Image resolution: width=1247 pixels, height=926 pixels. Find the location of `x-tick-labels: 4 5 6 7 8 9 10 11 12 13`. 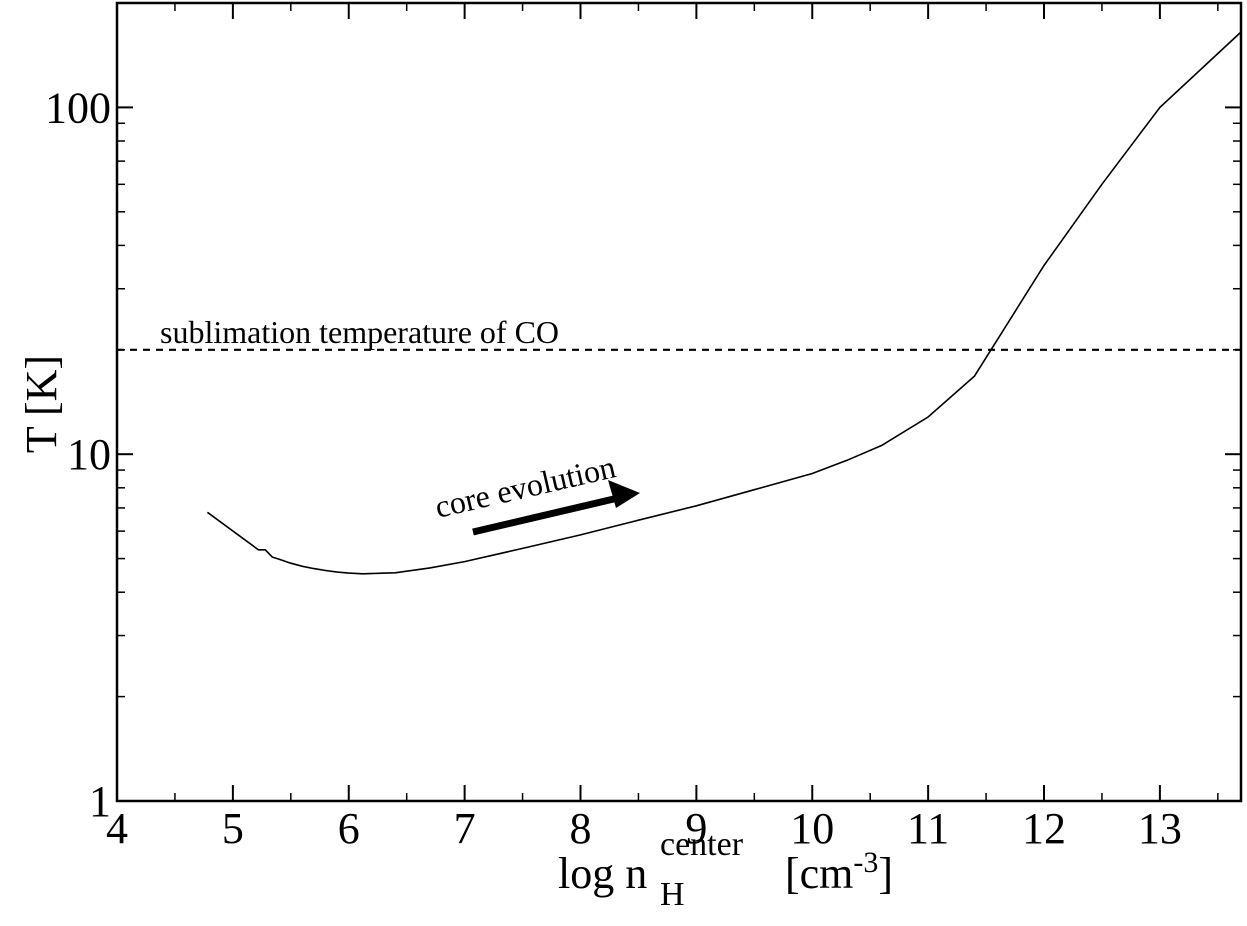

x-tick-labels: 4 5 6 7 8 9 10 11 12 13 is located at coordinates (644, 828).